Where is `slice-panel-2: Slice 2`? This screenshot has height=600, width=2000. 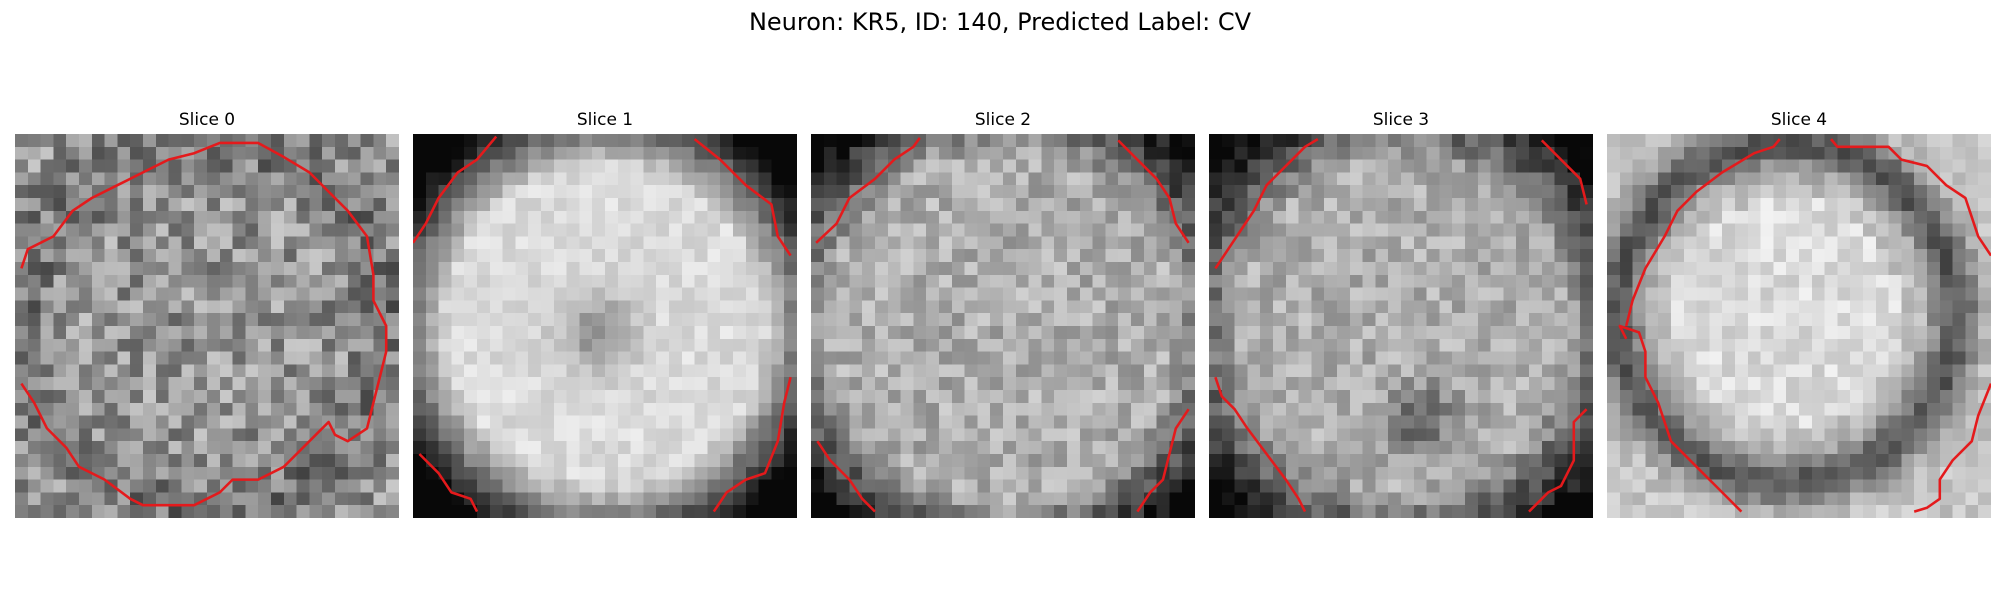 slice-panel-2: Slice 2 is located at coordinates (1003, 314).